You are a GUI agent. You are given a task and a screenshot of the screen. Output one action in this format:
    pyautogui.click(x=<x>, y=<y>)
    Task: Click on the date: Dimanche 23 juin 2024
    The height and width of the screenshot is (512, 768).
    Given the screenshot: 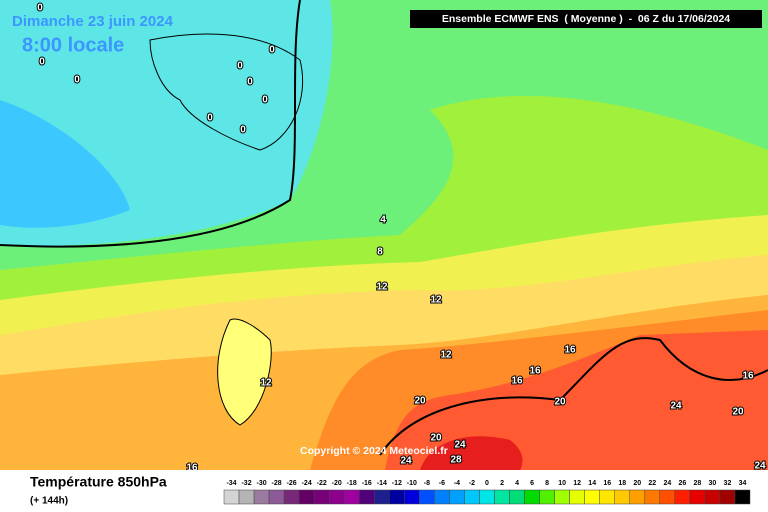 What is the action you would take?
    pyautogui.click(x=93, y=21)
    